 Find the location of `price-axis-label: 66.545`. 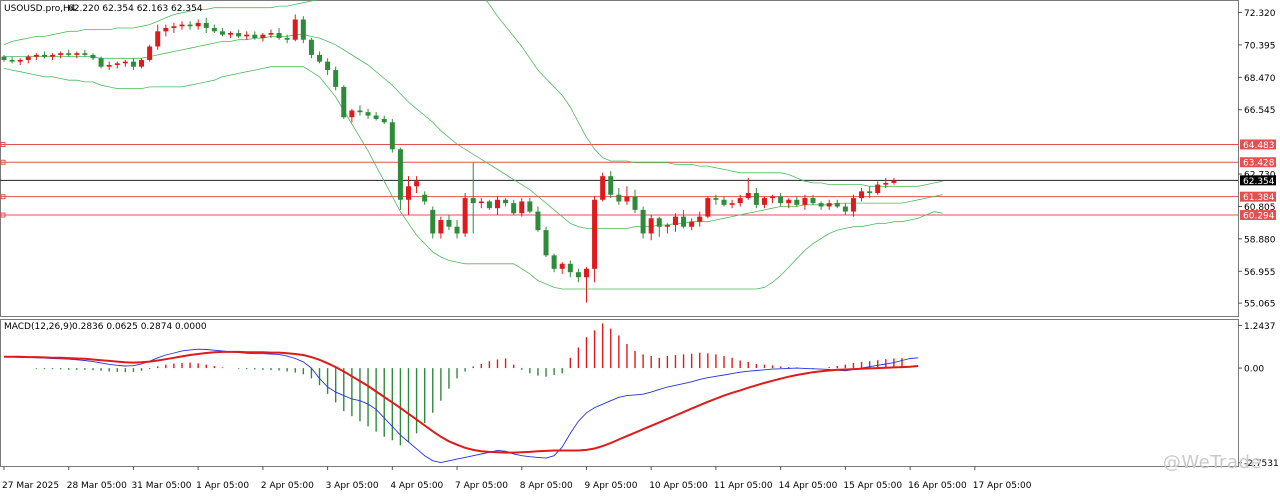

price-axis-label: 66.545 is located at coordinates (1260, 111).